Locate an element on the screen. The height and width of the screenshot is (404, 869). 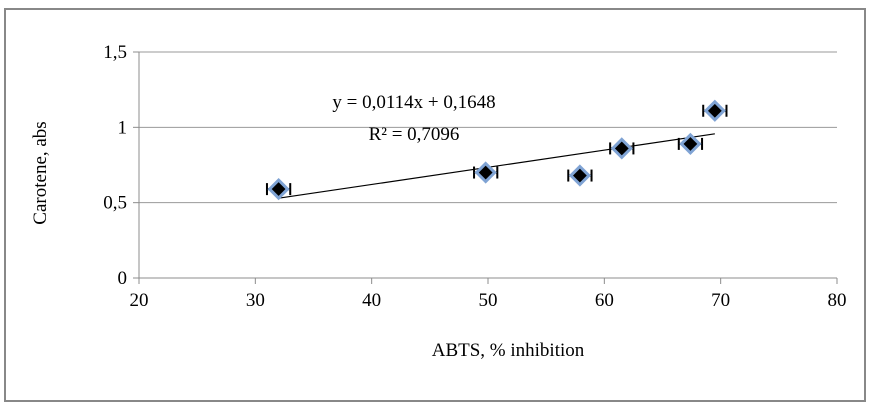
trendline-layer is located at coordinates (496, 166).